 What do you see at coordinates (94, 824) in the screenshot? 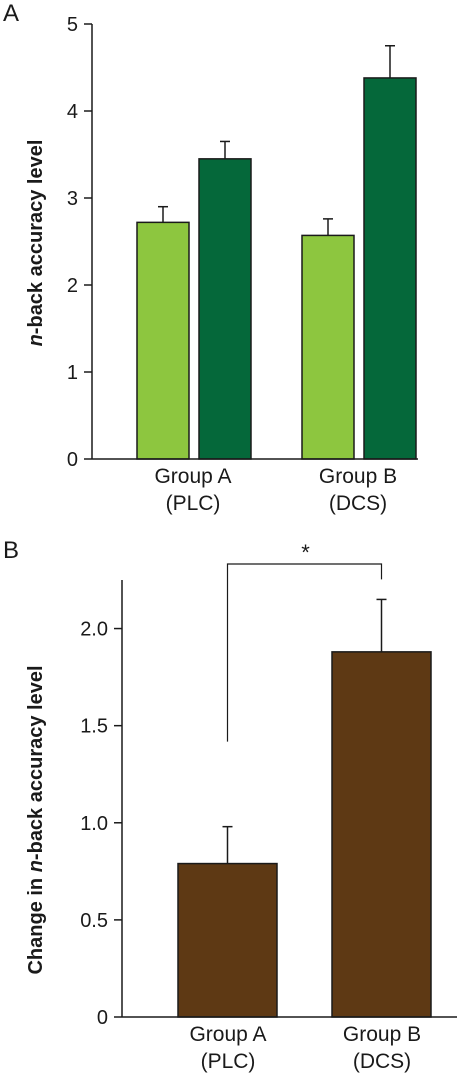
I see `panel-b-y-tick-label: 1.0` at bounding box center [94, 824].